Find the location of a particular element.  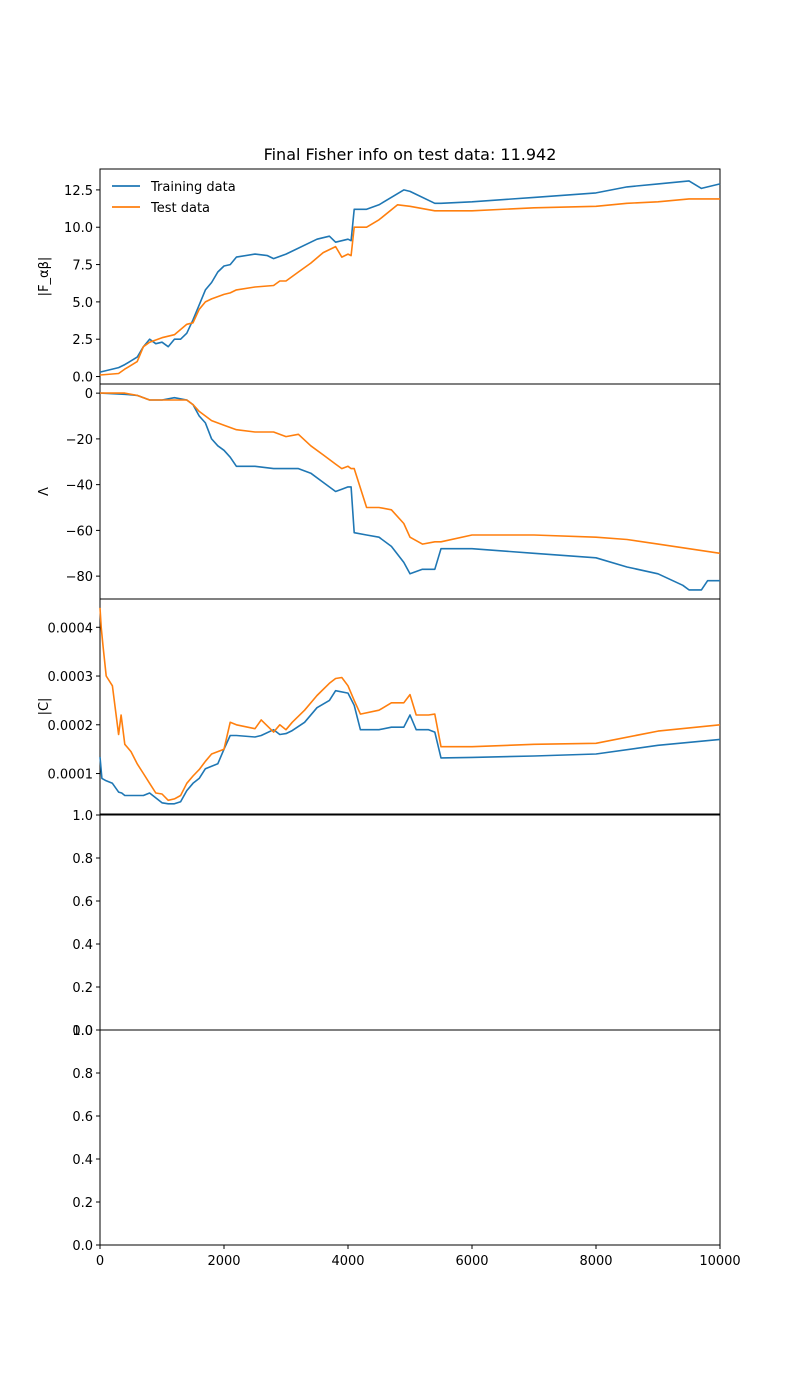

panel-2: 0 −20 −40 −60 −80 Λ is located at coordinates (379, 491).